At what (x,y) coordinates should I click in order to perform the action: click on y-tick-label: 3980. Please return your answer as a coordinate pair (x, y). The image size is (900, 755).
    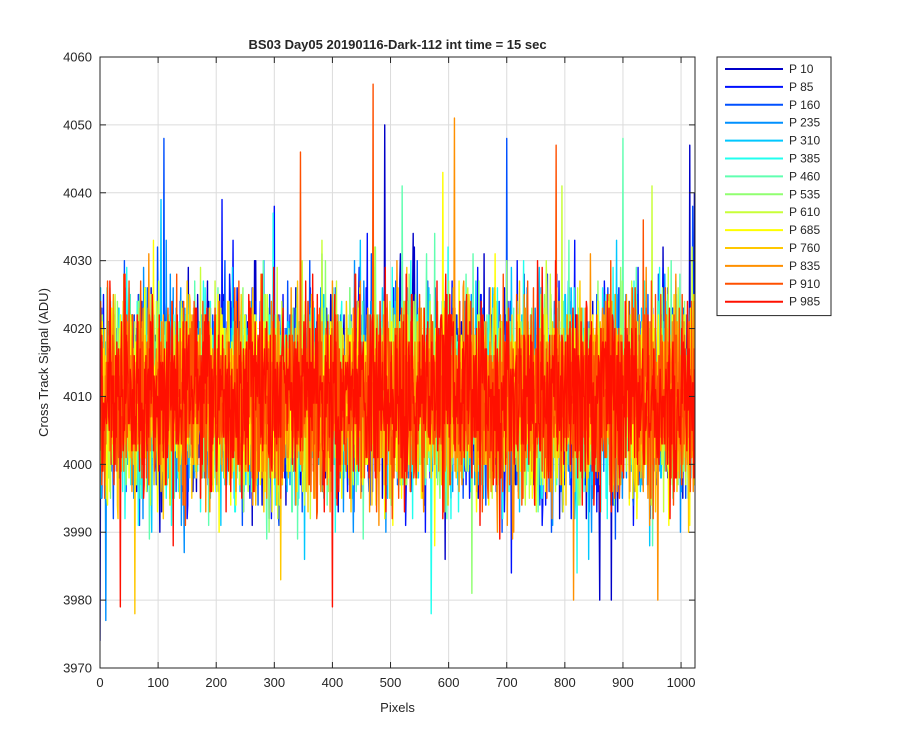
    Looking at the image, I should click on (77, 600).